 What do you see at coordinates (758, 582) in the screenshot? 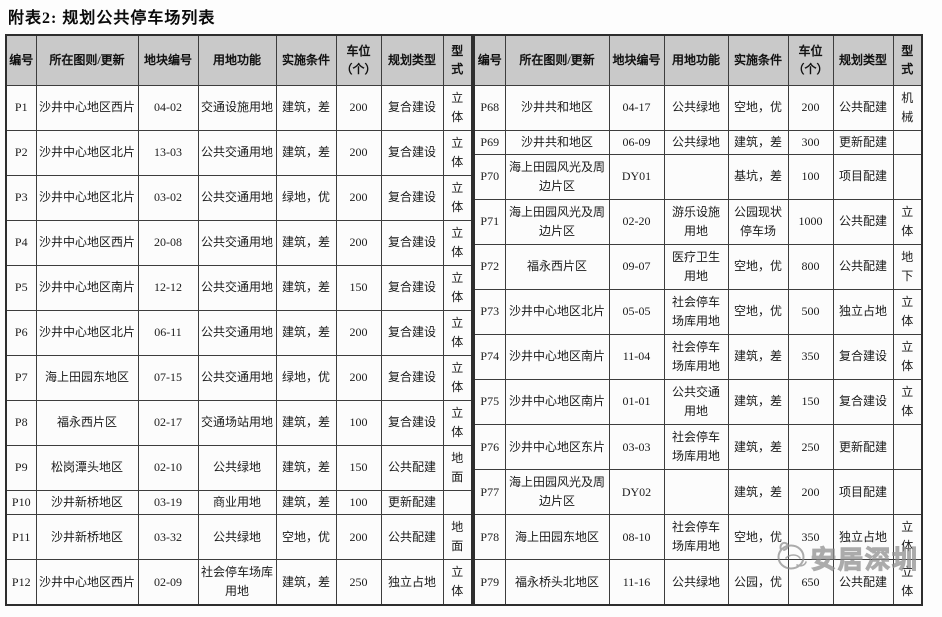
I see `cell-condition: 公园，优` at bounding box center [758, 582].